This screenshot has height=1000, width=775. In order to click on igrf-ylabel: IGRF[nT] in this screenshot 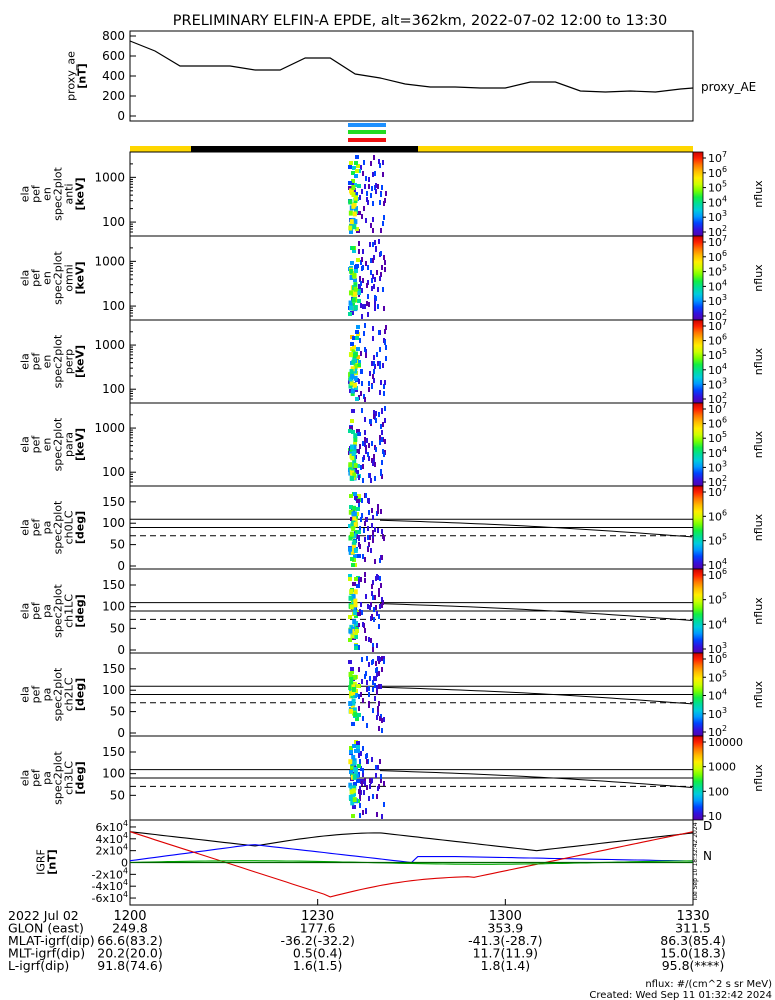, I will do `click(47, 862)`.